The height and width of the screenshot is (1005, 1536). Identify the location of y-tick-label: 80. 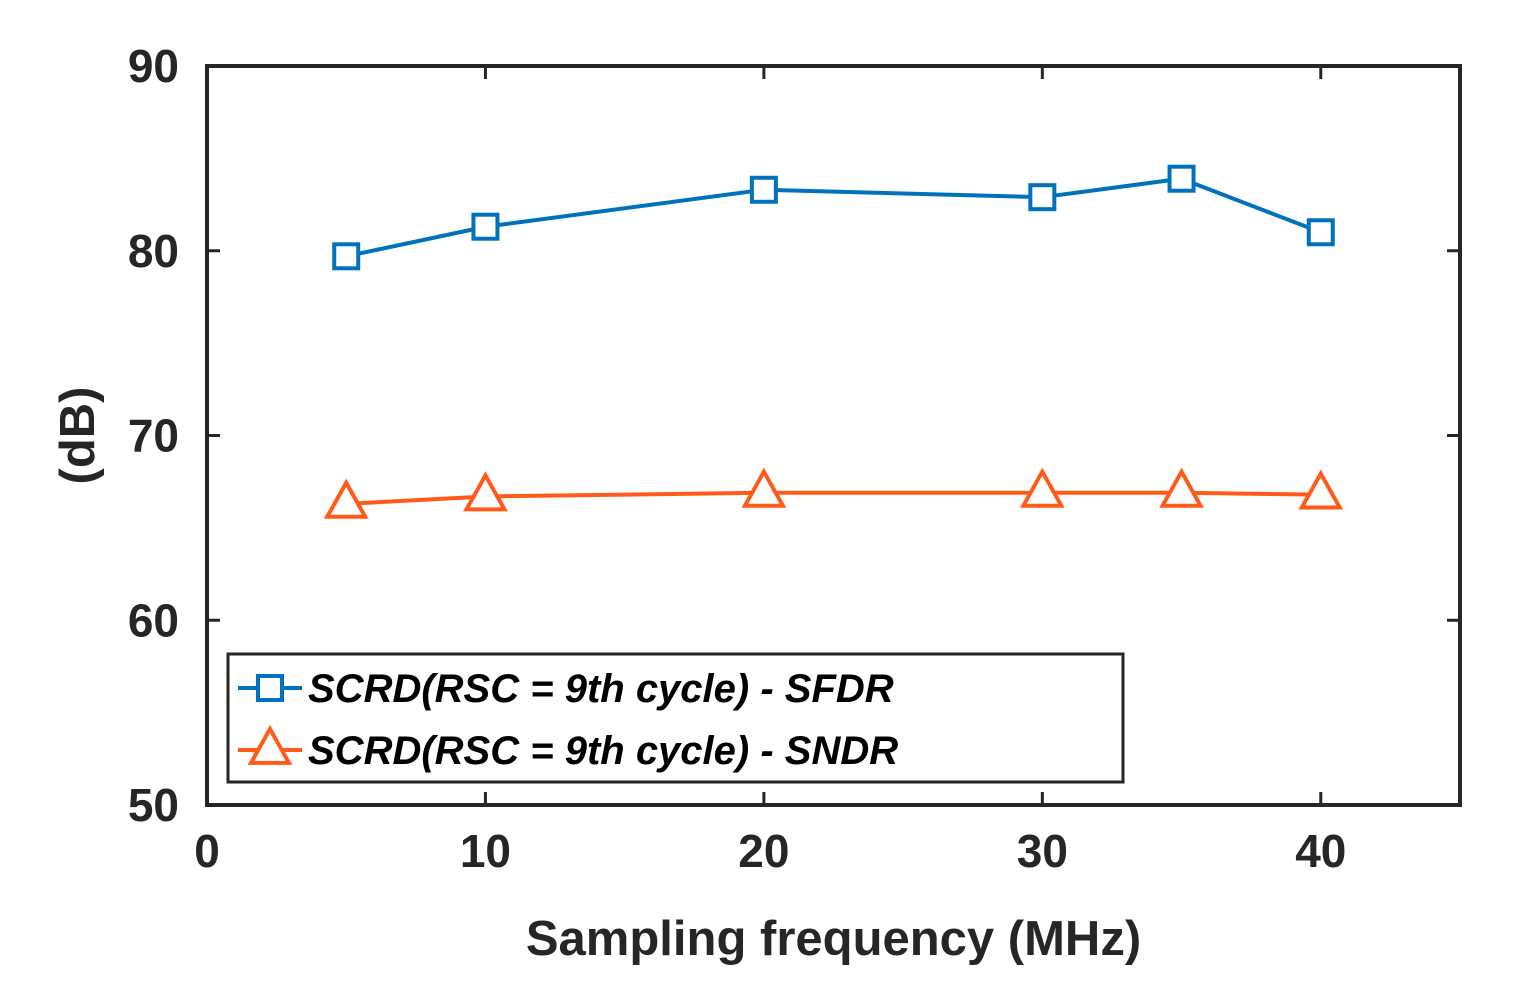
(153, 251).